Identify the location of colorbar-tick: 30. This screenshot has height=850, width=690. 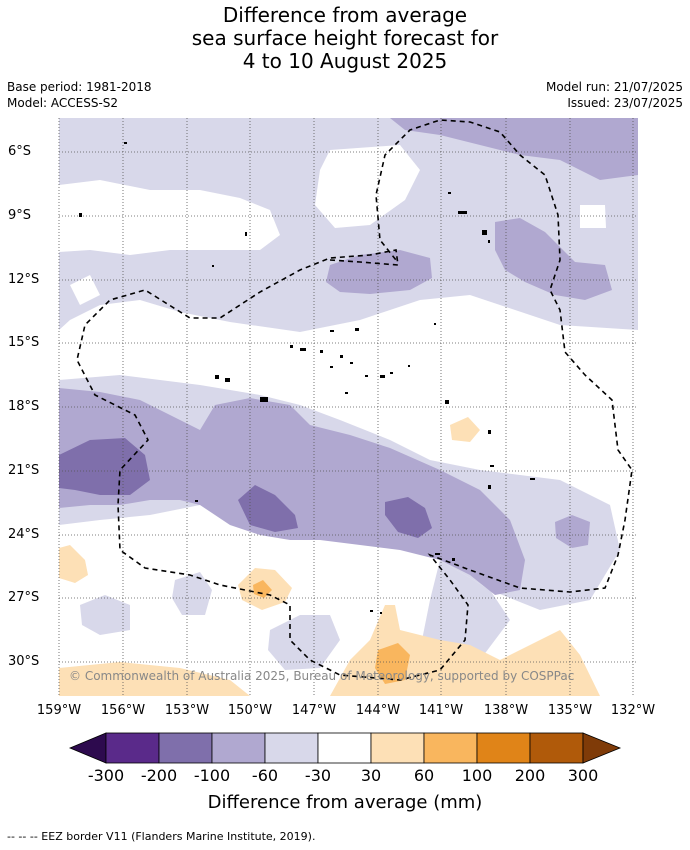
(371, 775).